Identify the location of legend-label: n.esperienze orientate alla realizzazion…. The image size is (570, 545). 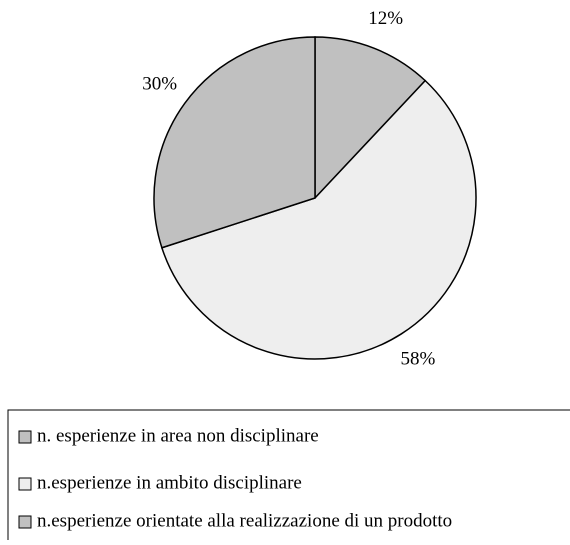
(244, 520).